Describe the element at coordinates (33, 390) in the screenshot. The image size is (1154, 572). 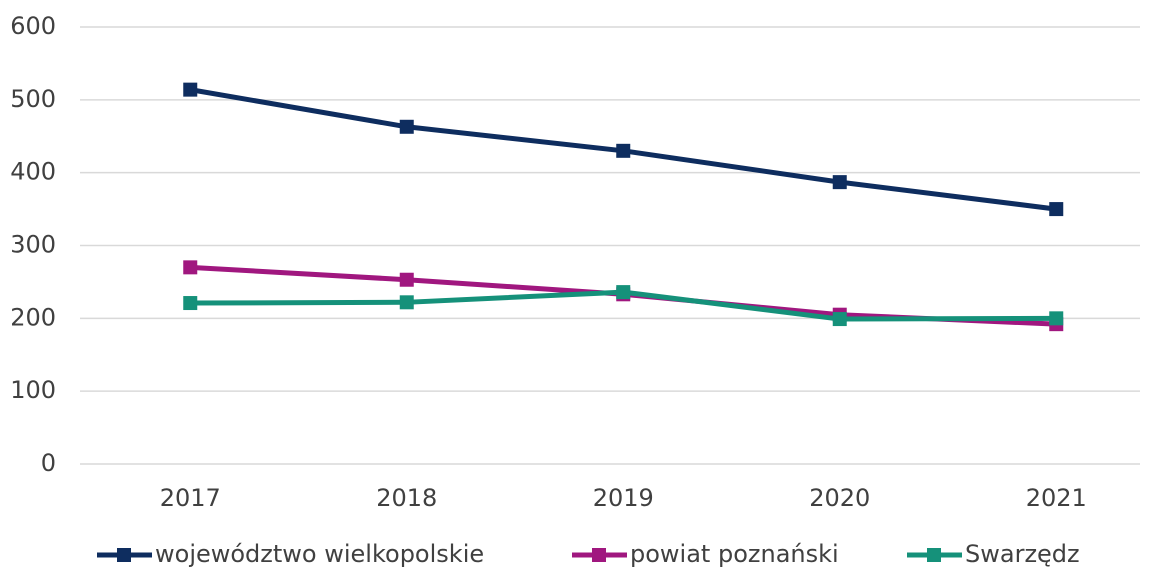
I see `y-tick-label: 100` at that location.